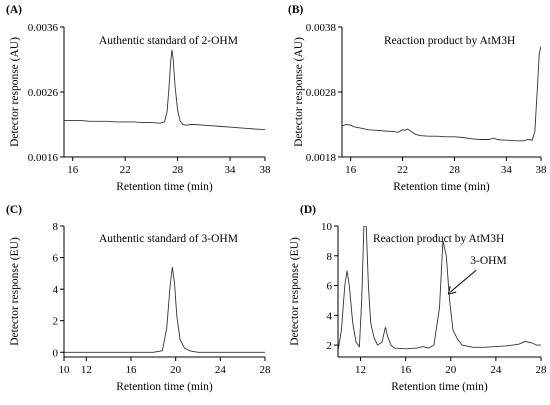  I want to click on y-tick-label: 10, so click(327, 227).